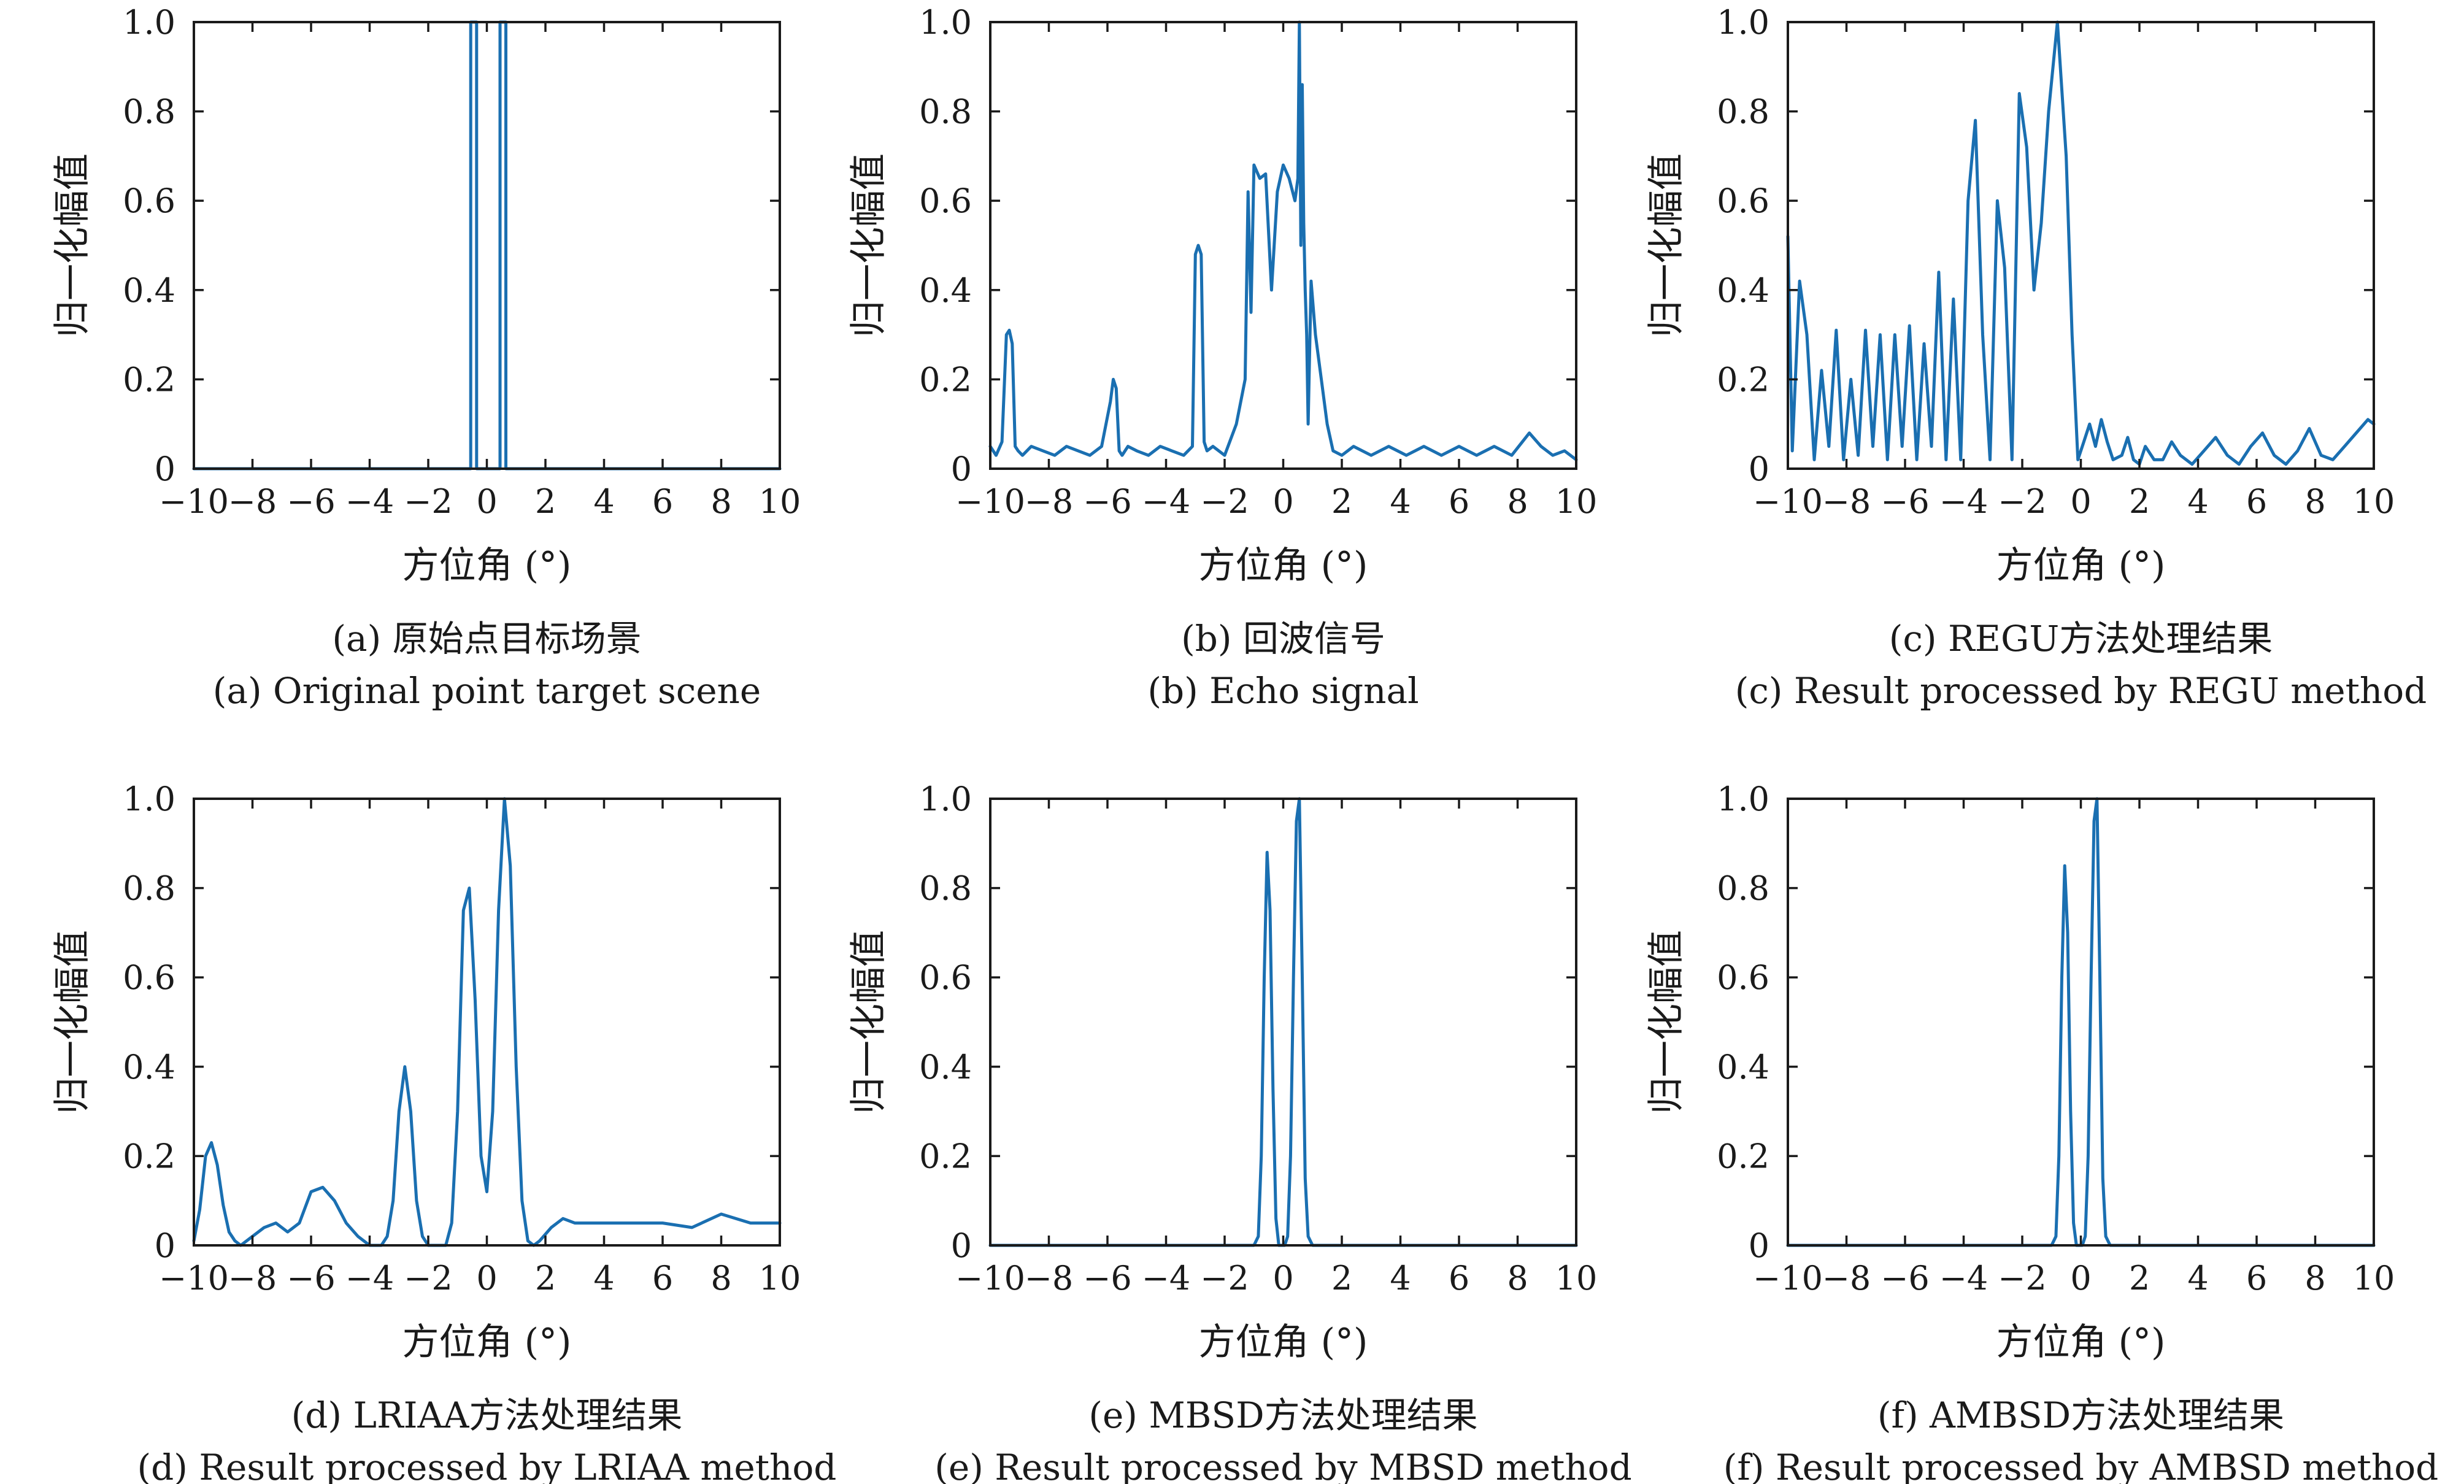 The image size is (2464, 1484). Describe the element at coordinates (1282, 1415) in the screenshot. I see `caption-chinese: (e) MBSD方法处理结果` at that location.